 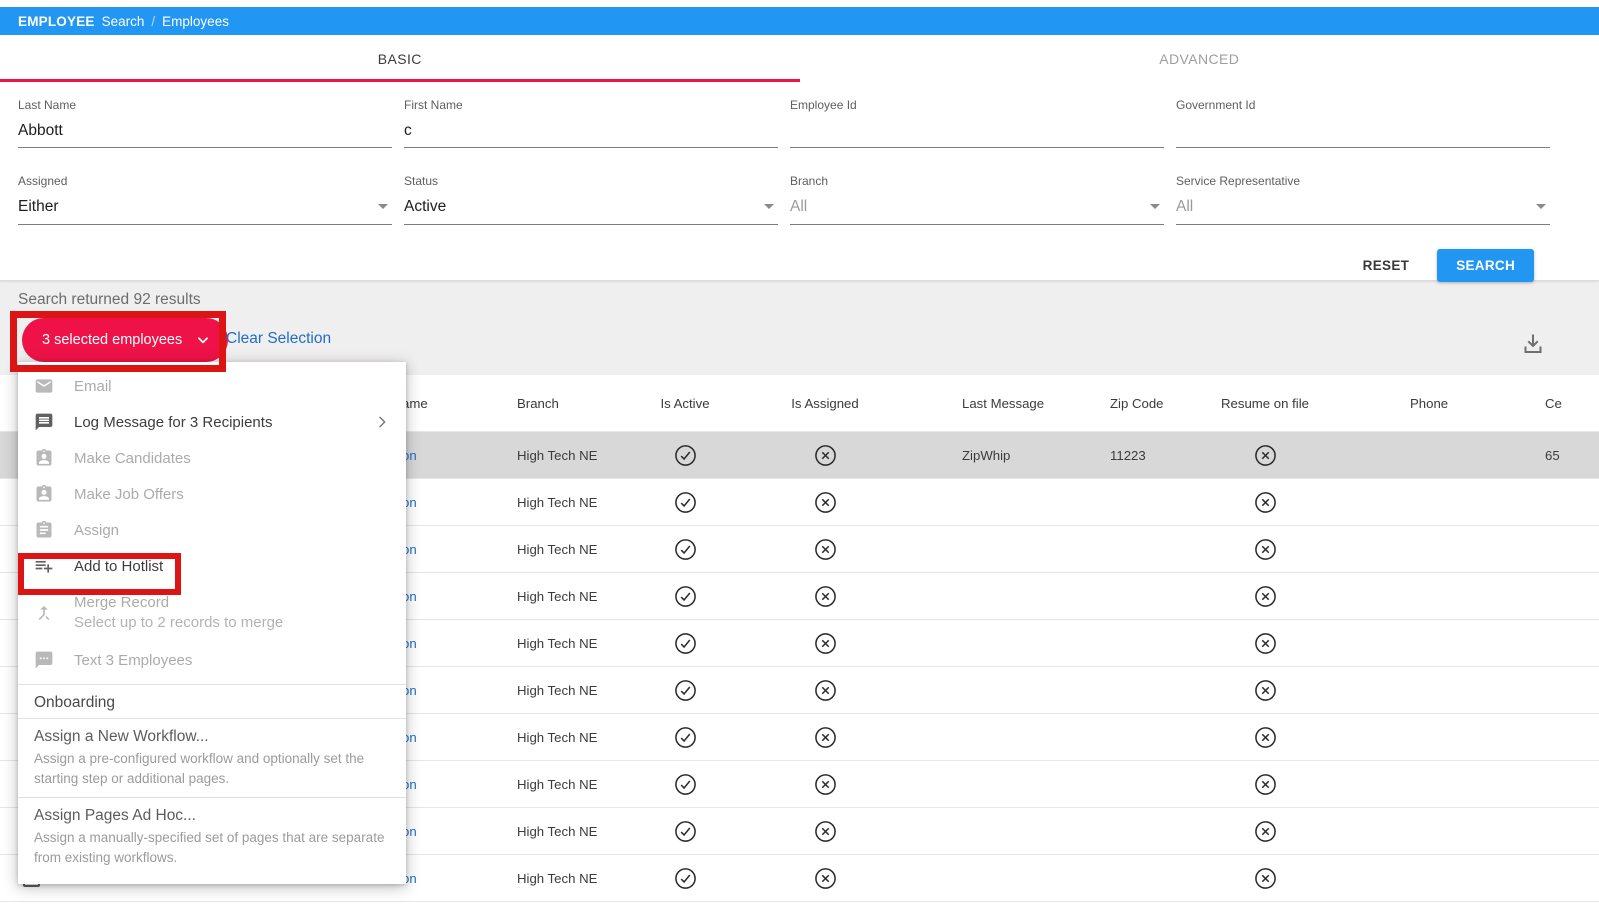 I want to click on branch-select: All, so click(x=977, y=211).